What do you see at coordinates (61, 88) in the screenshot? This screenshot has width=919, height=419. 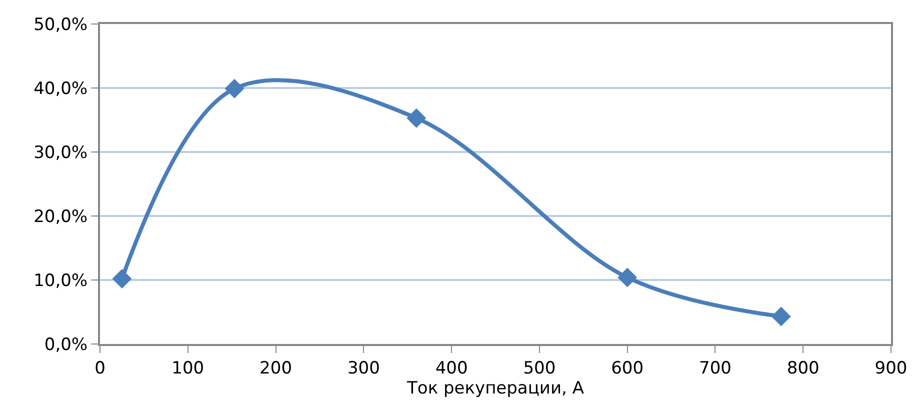 I see `y-tick-label: 40,0%` at bounding box center [61, 88].